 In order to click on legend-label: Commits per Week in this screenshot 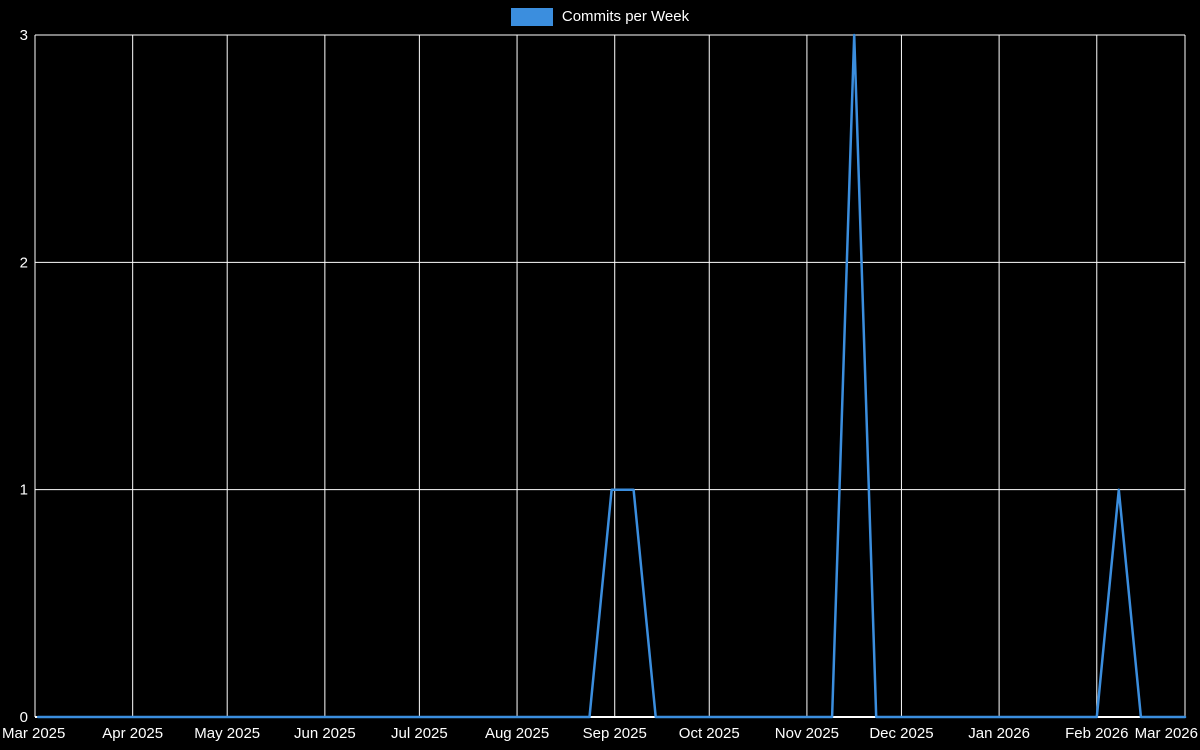, I will do `click(625, 16)`.